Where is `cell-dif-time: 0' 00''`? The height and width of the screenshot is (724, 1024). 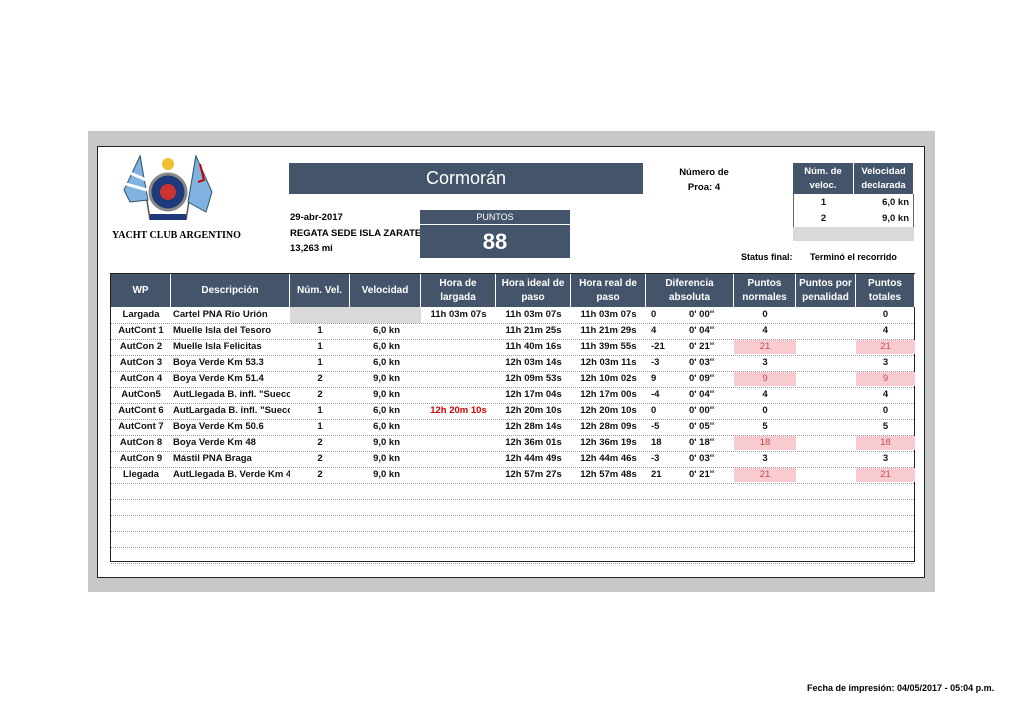
cell-dif-time: 0' 00'' is located at coordinates (702, 314).